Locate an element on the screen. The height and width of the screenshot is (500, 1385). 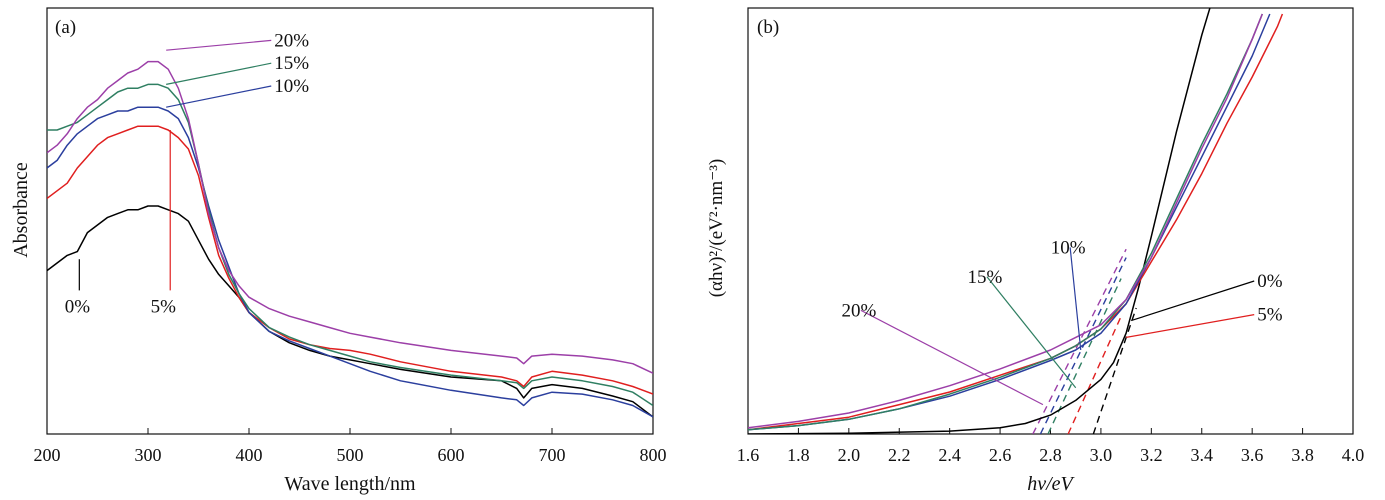
x-ticks-a: 200 300 400 500 600 700 800 is located at coordinates (350, 446).